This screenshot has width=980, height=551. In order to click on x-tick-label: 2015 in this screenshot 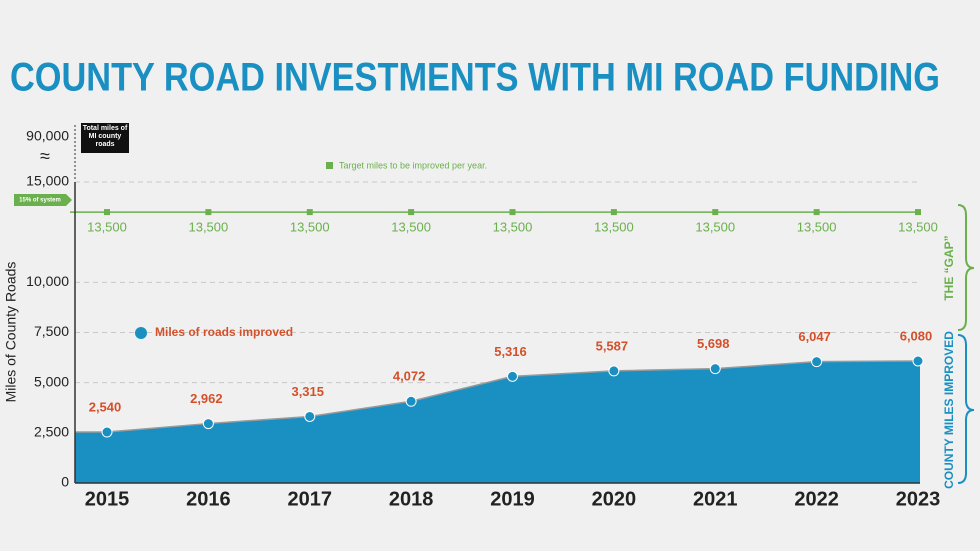, I will do `click(107, 499)`.